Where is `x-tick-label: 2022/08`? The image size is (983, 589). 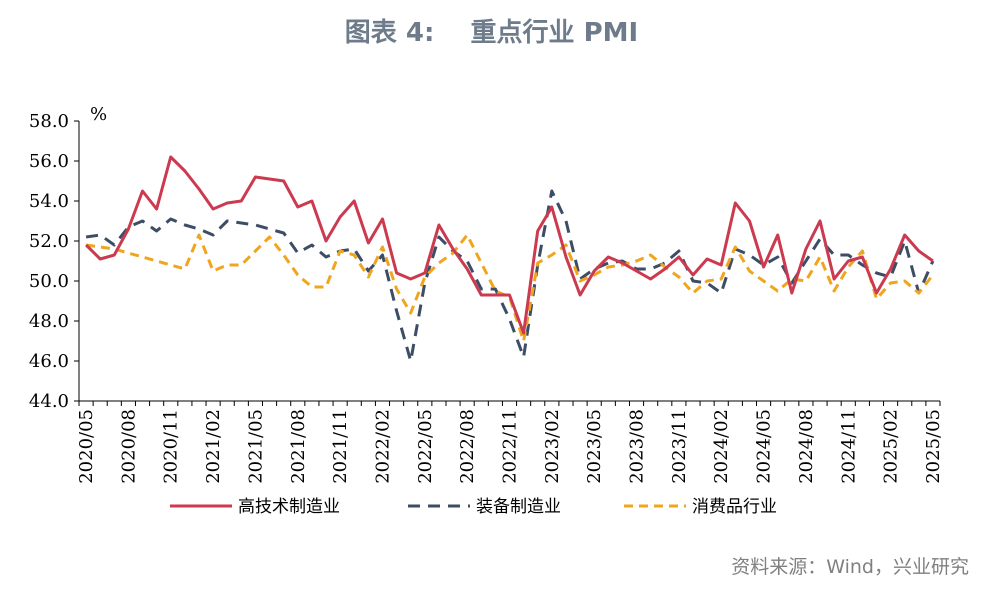 x-tick-label: 2022/08 is located at coordinates (467, 446).